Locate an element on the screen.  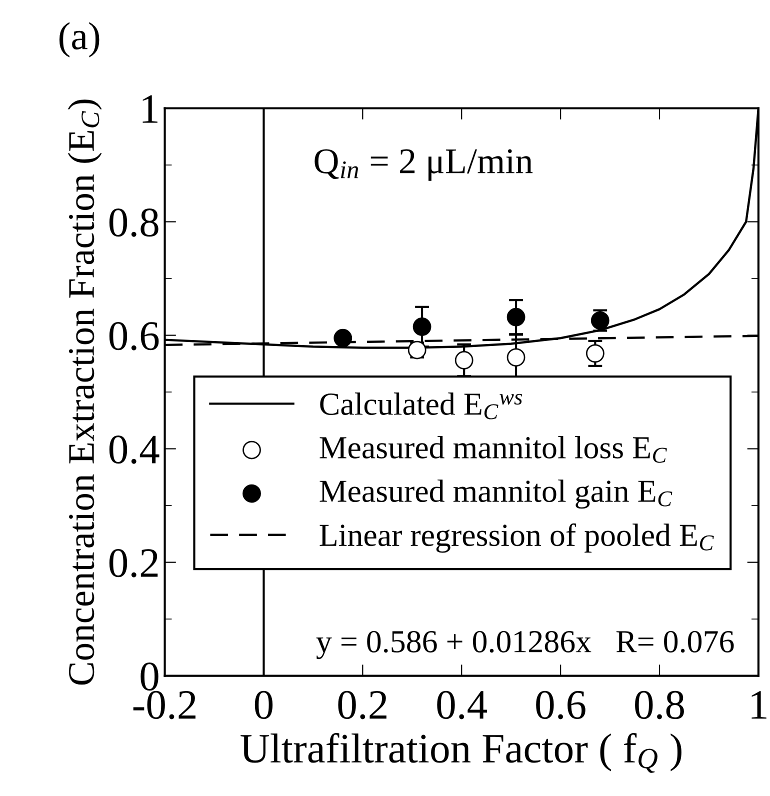
y-tick-label: 0 is located at coordinates (149, 676).